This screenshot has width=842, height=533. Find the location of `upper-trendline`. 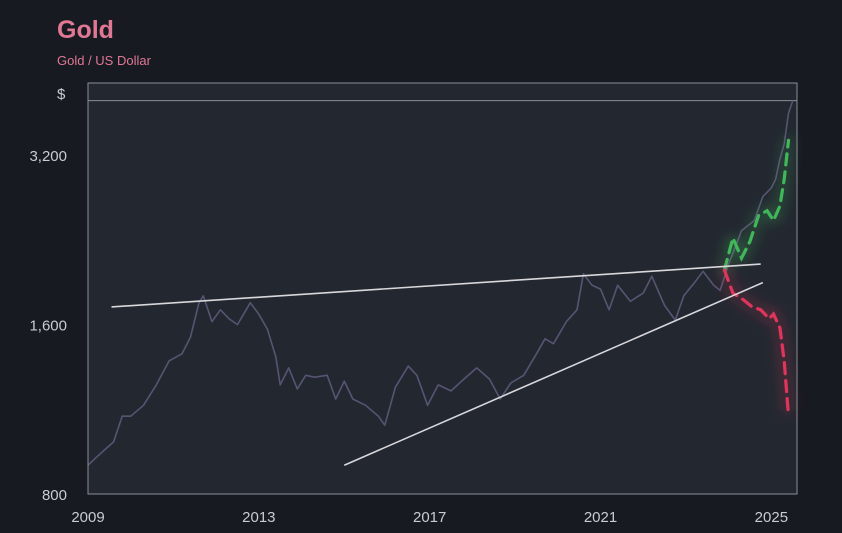

upper-trendline is located at coordinates (436, 285).